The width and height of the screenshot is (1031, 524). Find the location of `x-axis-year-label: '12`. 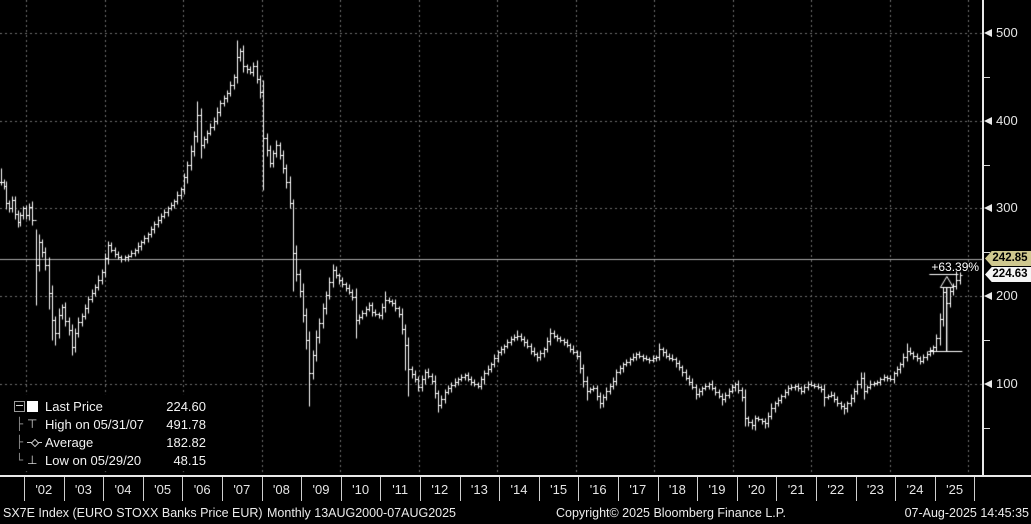

x-axis-year-label: '12 is located at coordinates (440, 489).